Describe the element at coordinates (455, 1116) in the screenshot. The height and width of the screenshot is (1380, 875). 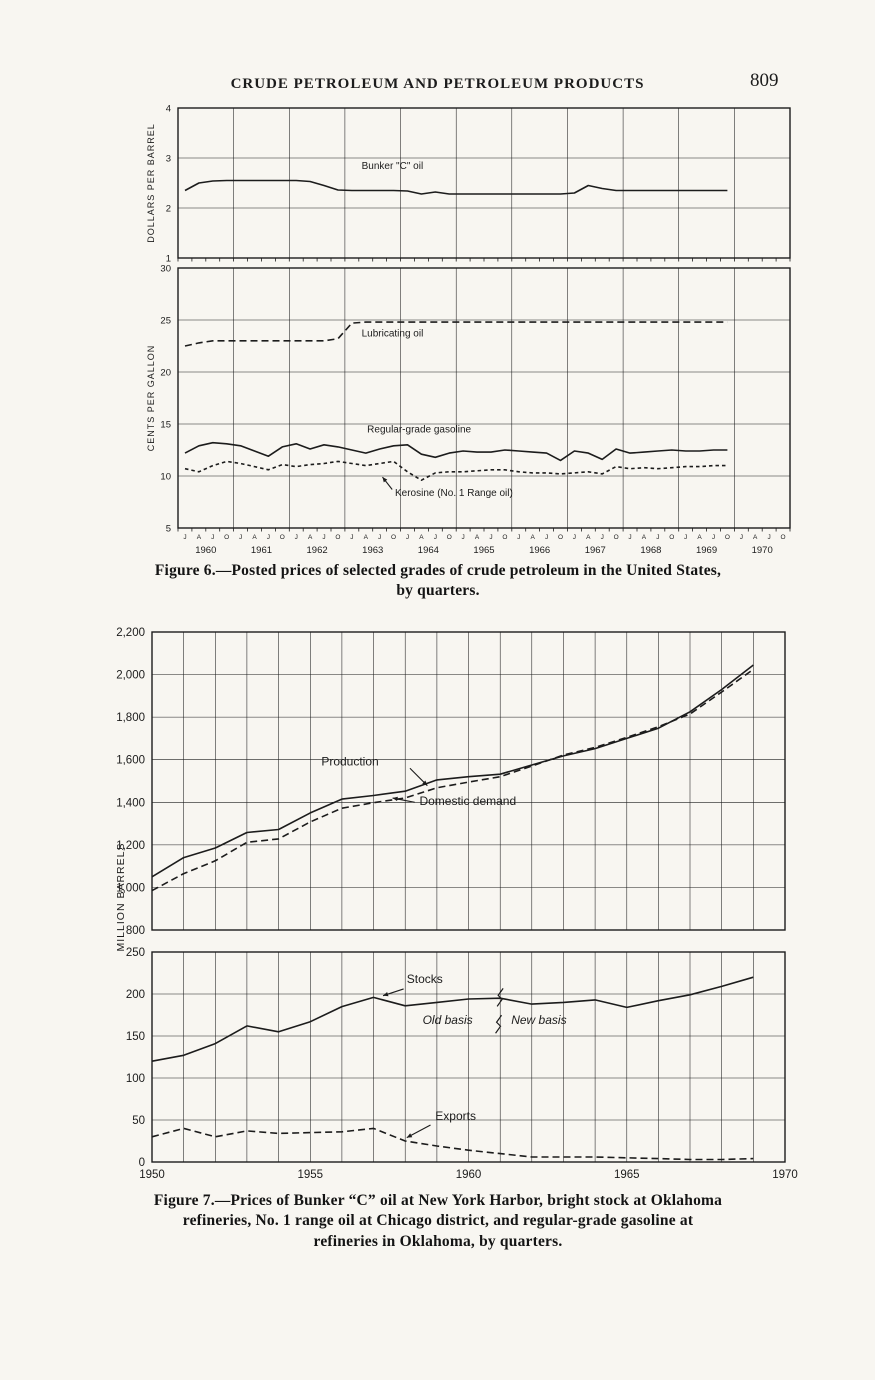
I see `series-label: Exports` at that location.